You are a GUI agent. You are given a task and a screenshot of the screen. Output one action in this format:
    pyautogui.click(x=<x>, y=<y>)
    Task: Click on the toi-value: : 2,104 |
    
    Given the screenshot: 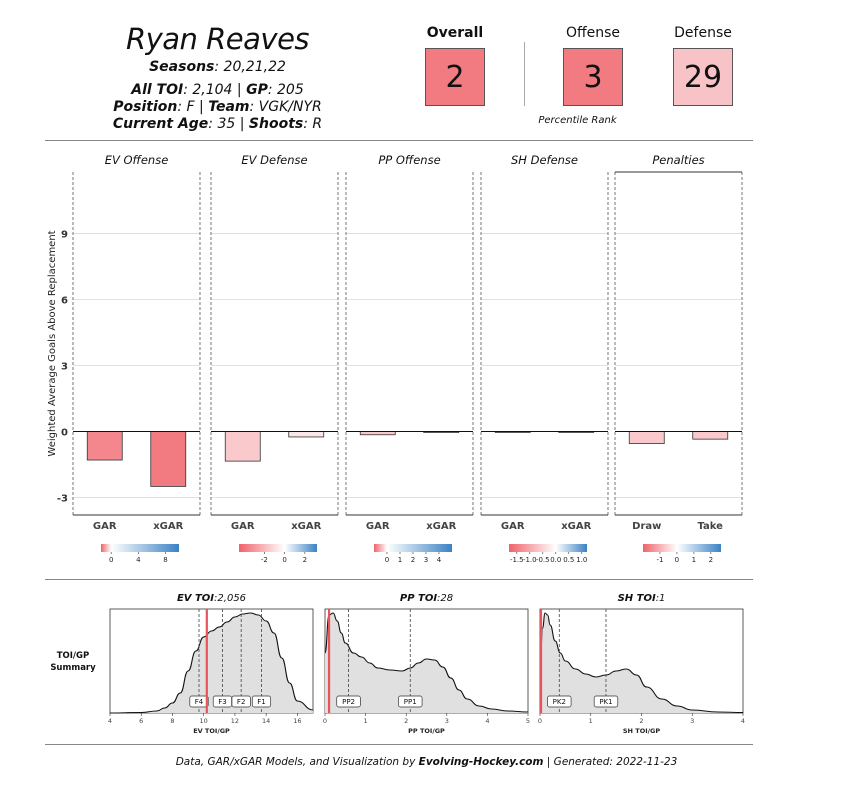 What is the action you would take?
    pyautogui.click(x=215, y=90)
    